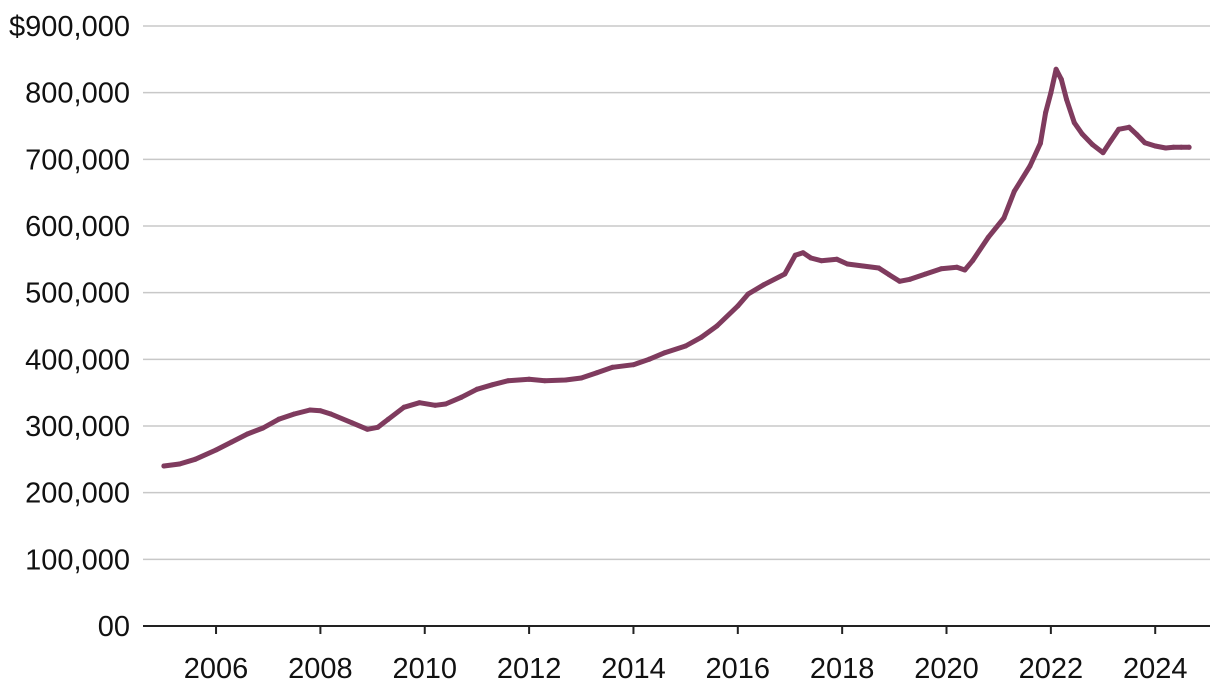 The width and height of the screenshot is (1220, 692). Describe the element at coordinates (77, 294) in the screenshot. I see `y-tick-label: 500,000` at that location.